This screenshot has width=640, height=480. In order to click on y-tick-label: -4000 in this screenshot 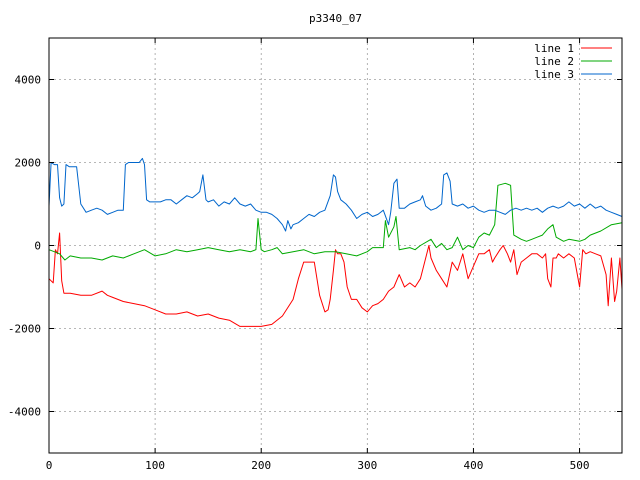, I will do `click(24, 412)`.